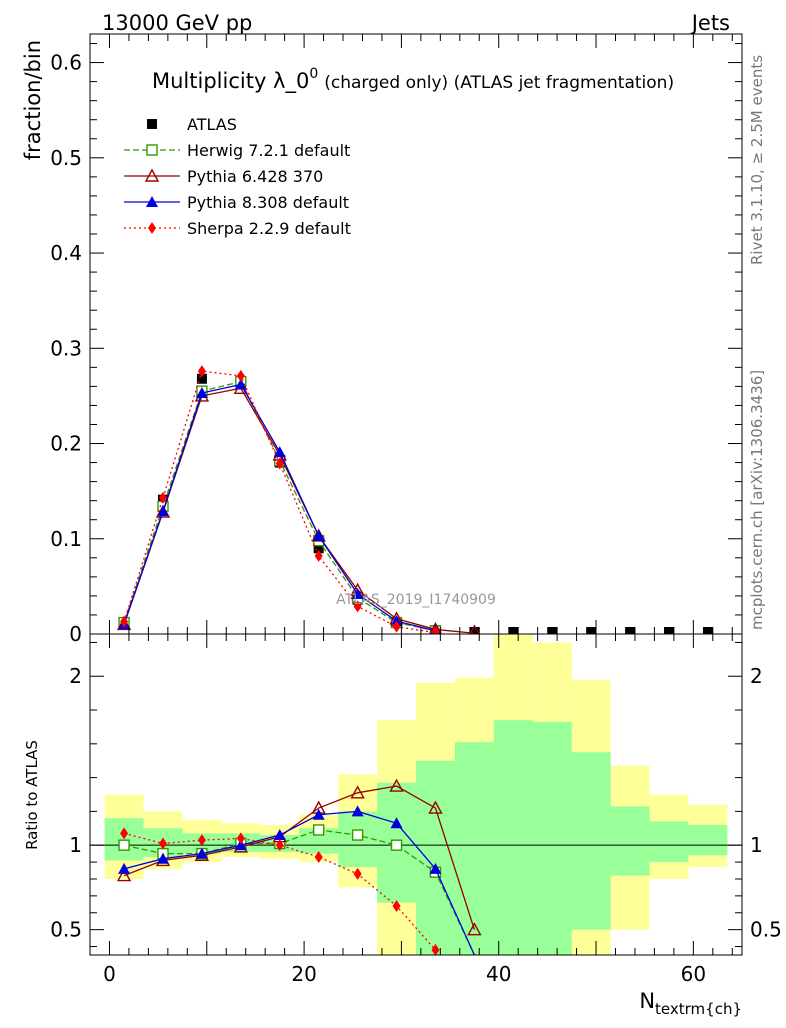 Image resolution: width=786 pixels, height=1028 pixels. What do you see at coordinates (756, 676) in the screenshot?
I see `ratio-y-tick-label-right: 2` at bounding box center [756, 676].